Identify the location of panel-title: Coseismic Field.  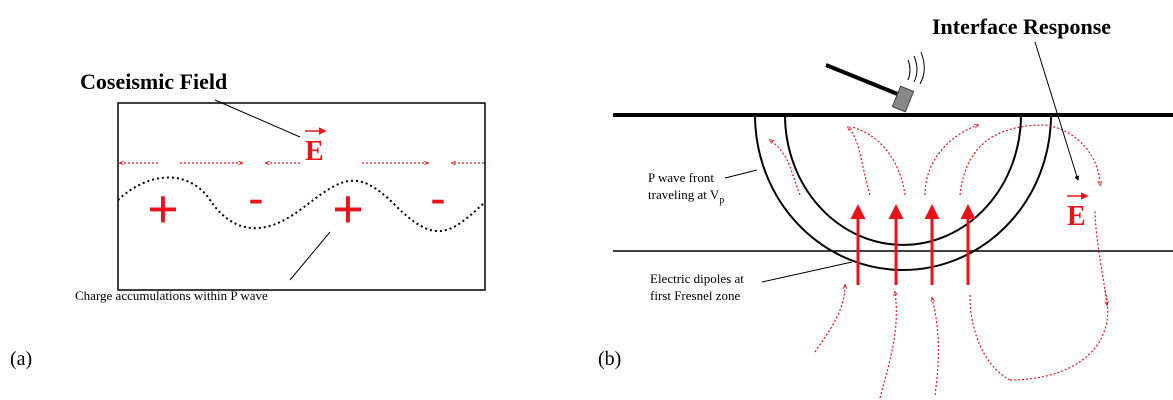
(153, 81).